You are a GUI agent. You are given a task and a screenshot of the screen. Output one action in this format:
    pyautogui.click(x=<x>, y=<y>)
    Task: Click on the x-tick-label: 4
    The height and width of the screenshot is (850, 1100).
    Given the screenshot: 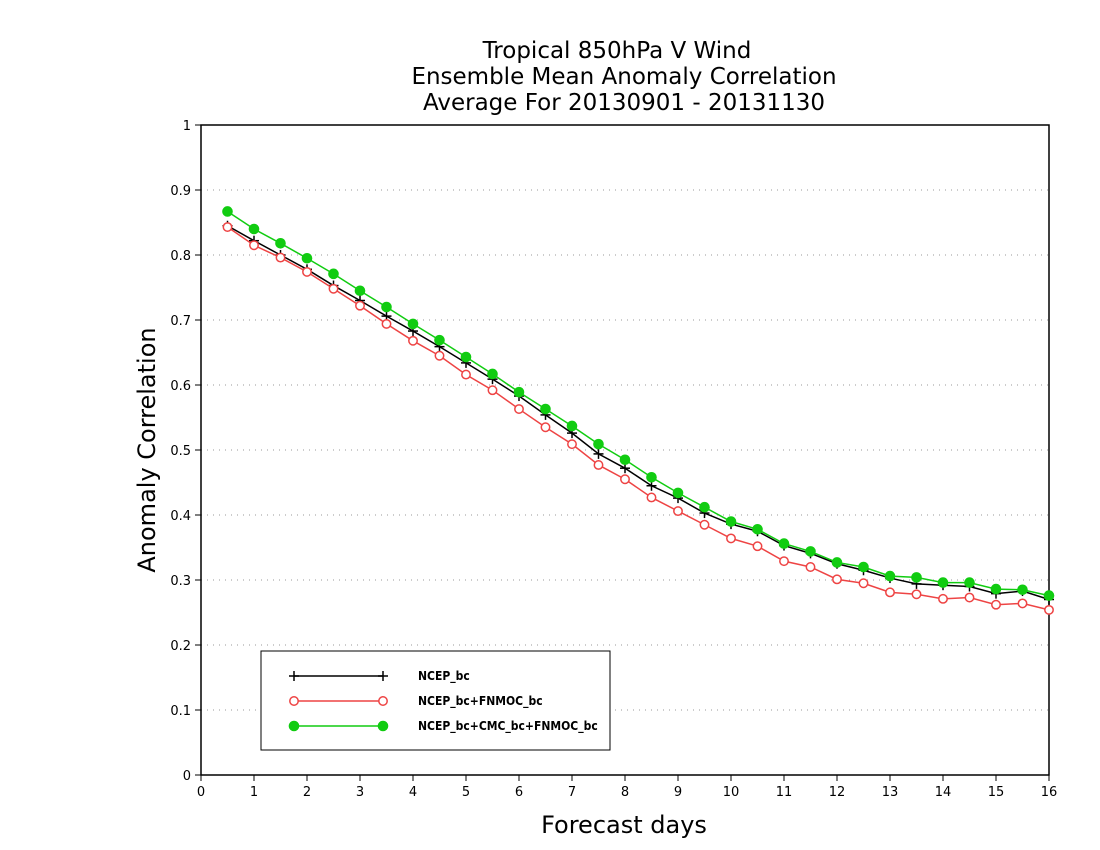 What is the action you would take?
    pyautogui.click(x=413, y=792)
    